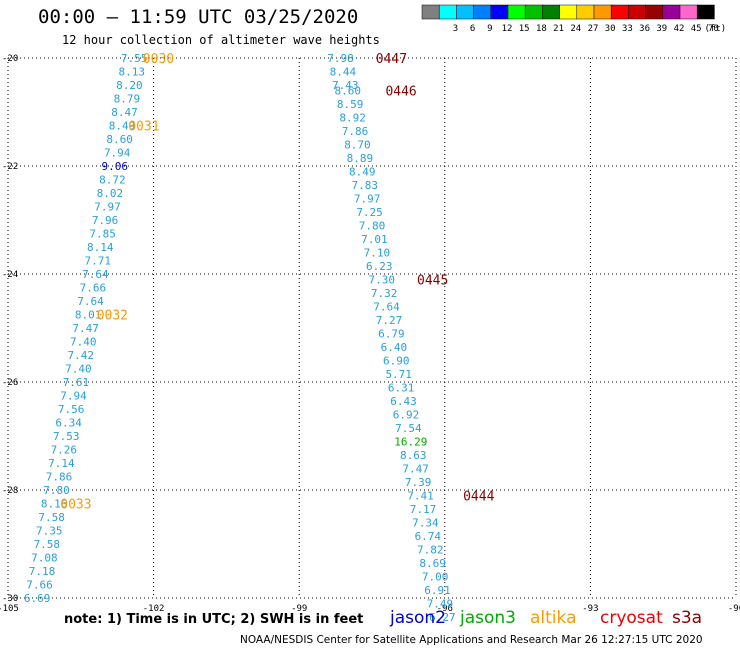  What do you see at coordinates (627, 29) in the screenshot?
I see `legend-label: 33` at bounding box center [627, 29].